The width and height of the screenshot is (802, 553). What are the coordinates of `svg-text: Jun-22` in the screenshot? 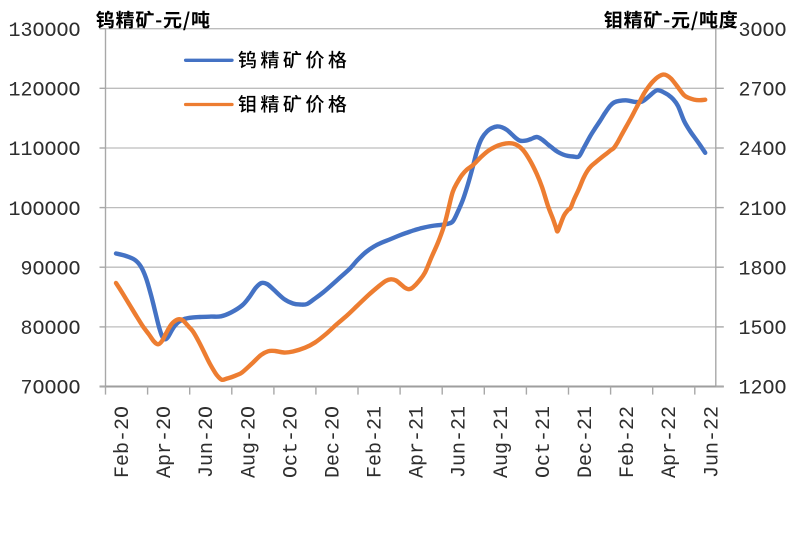 It's located at (712, 442).